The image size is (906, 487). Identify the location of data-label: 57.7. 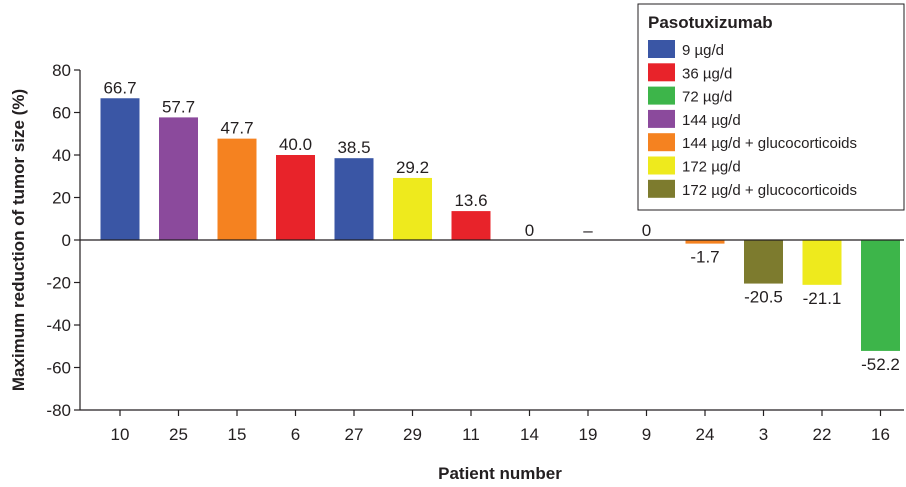
(178, 106).